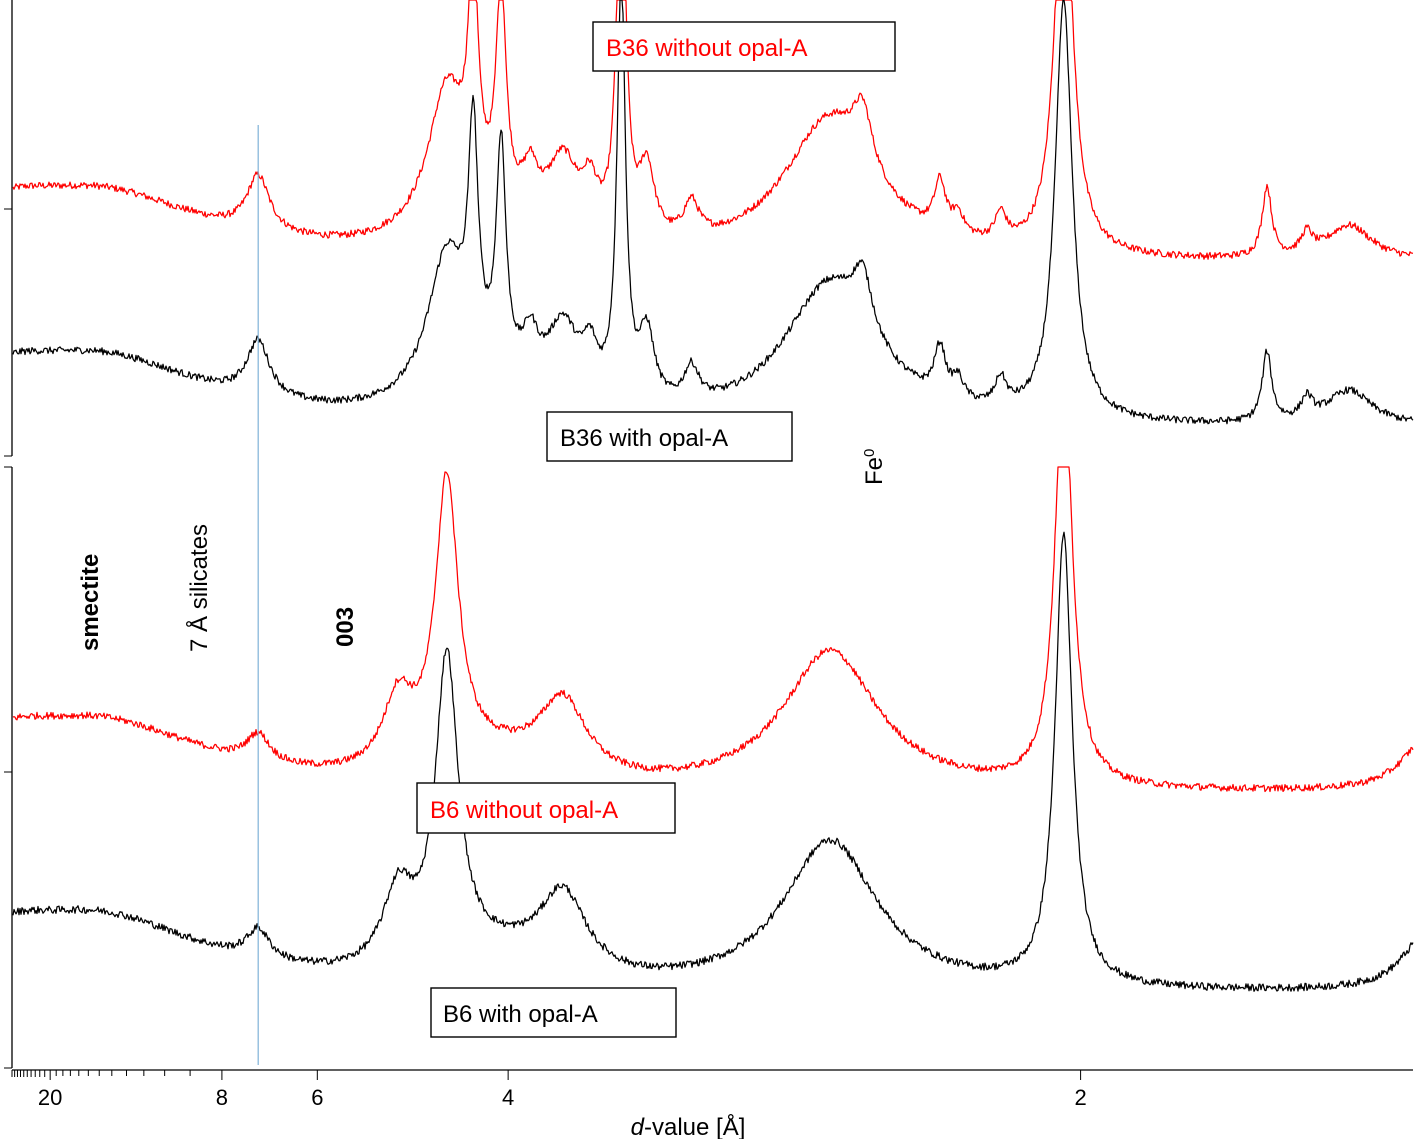  I want to click on legend-box-b6-without, so click(546, 808).